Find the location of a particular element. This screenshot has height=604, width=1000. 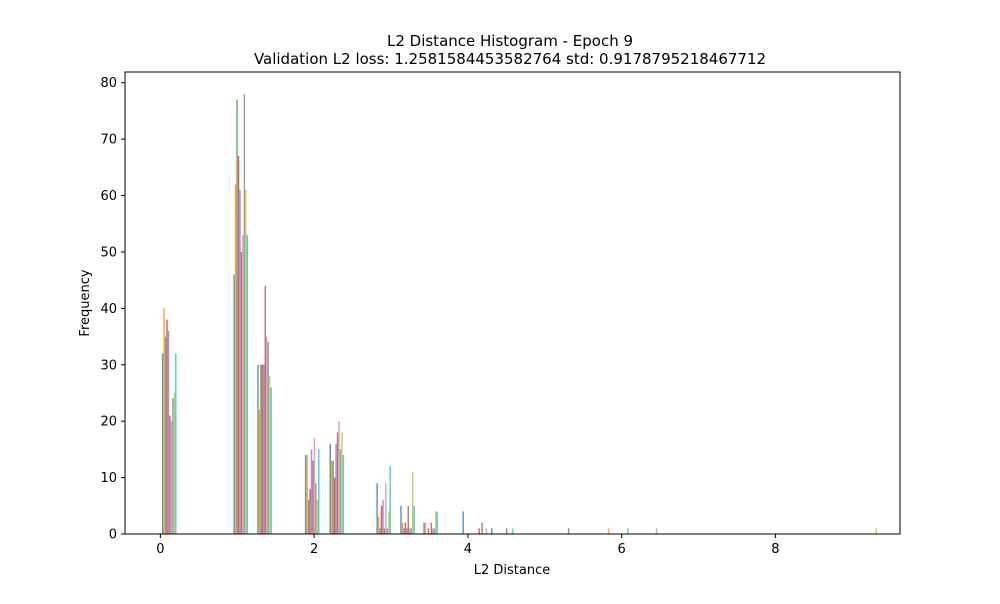

x-tick-label: 4 is located at coordinates (468, 549).